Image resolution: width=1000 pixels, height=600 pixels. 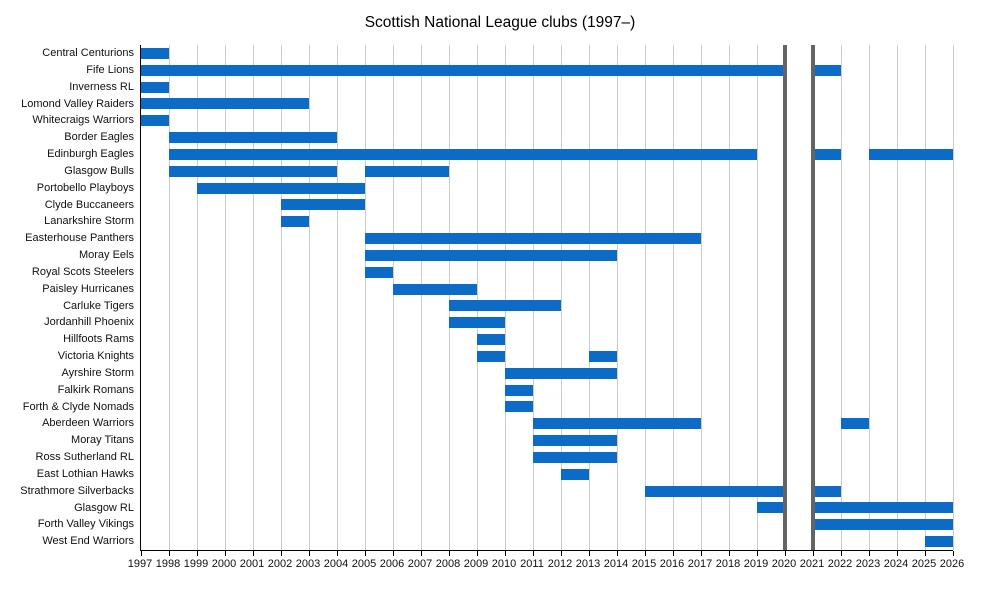 I want to click on club-label: Lomond Valley Raiders, so click(x=77, y=103).